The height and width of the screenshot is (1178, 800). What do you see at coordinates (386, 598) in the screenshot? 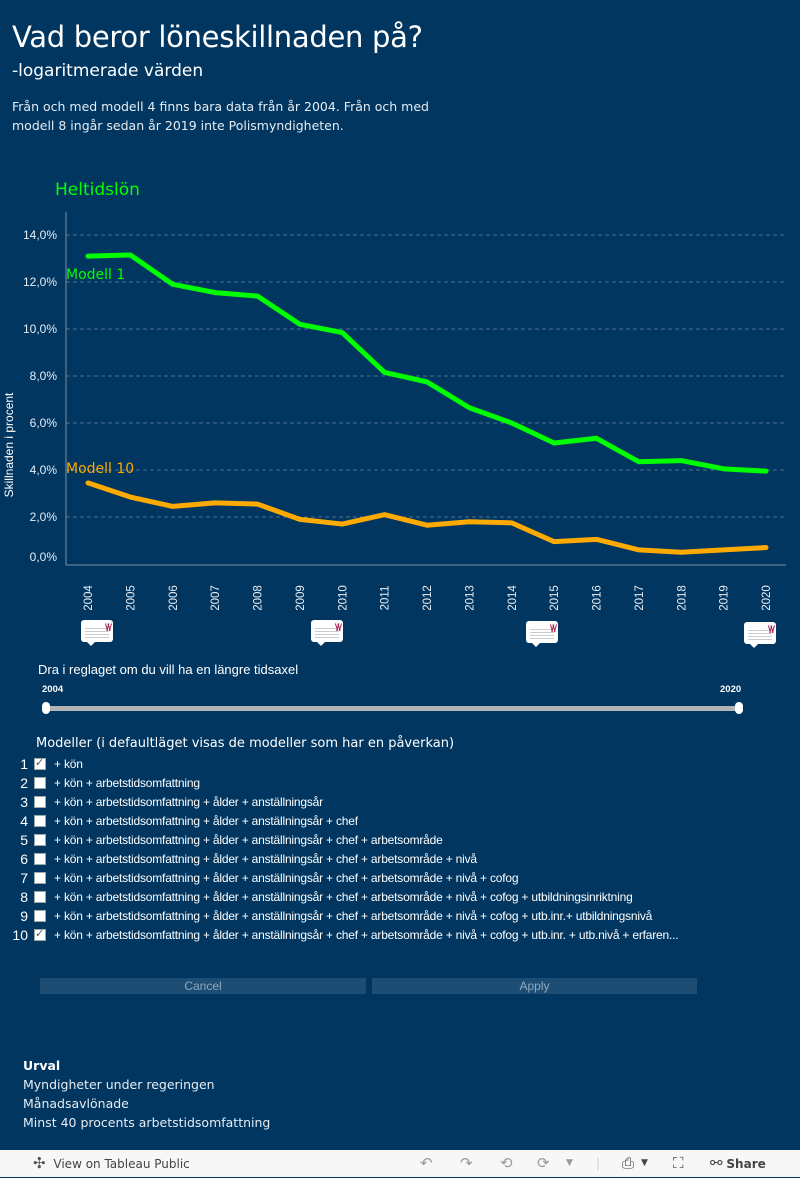
I see `x-tick-label: 2011` at bounding box center [386, 598].